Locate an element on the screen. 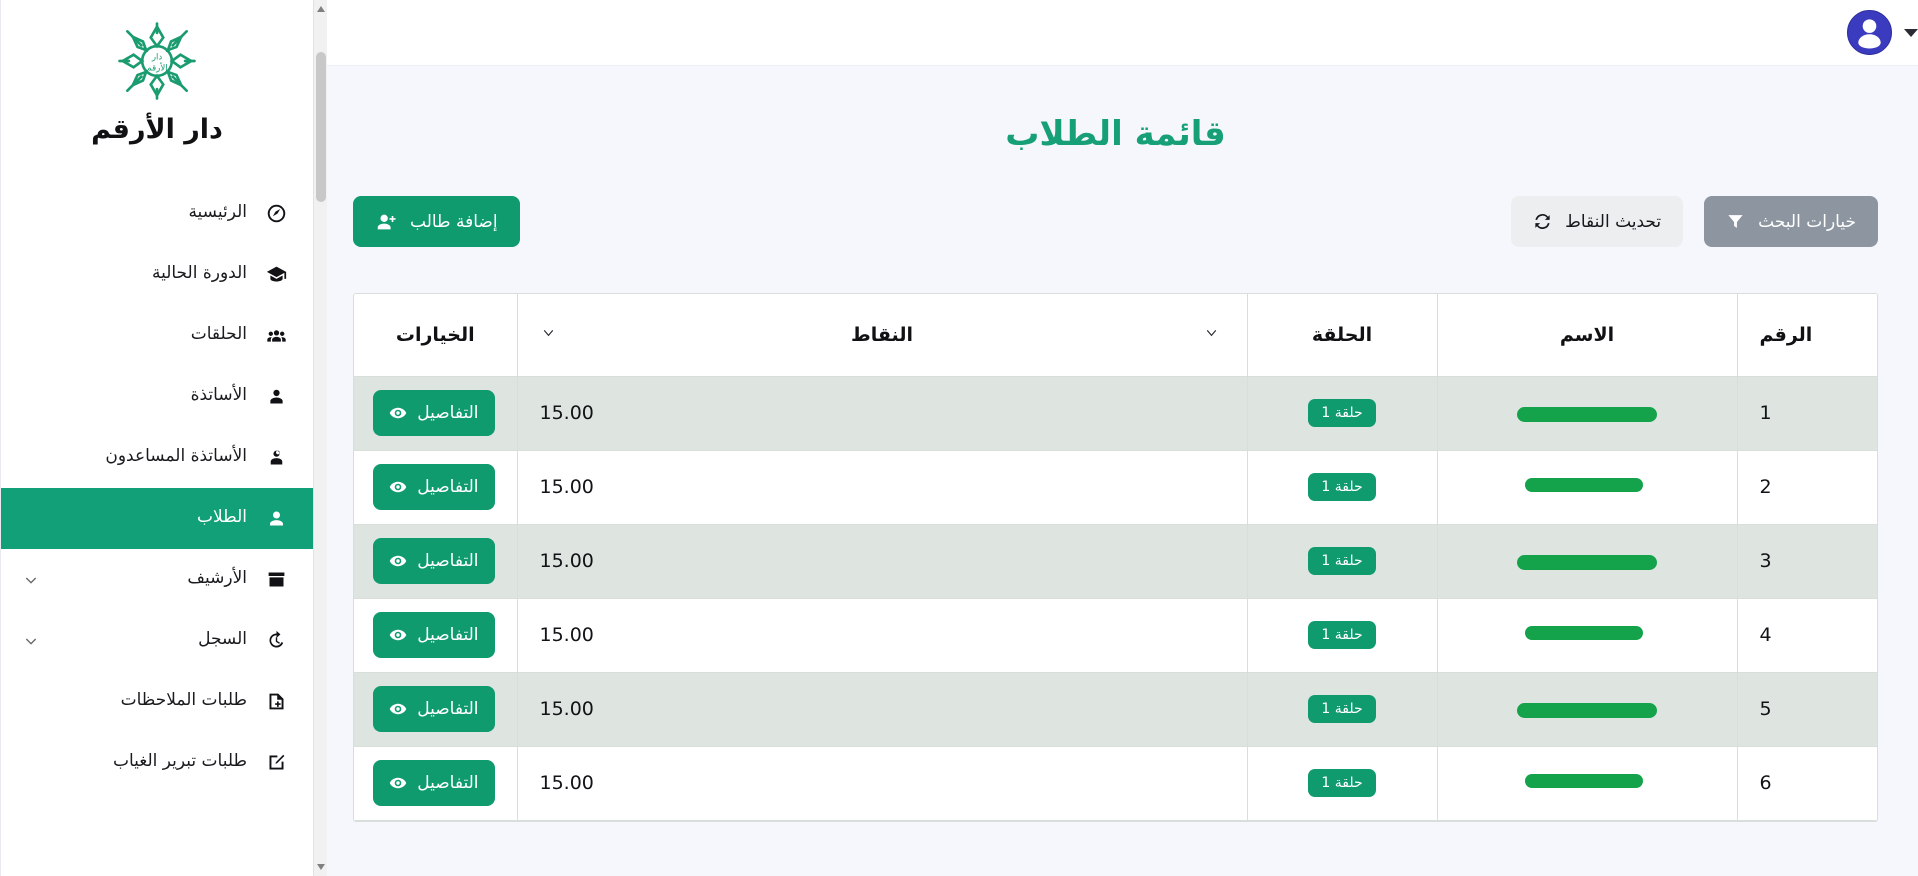 The width and height of the screenshot is (1918, 876). sidebar-item-note-requests: طلبات الملاحظات is located at coordinates (157, 701).